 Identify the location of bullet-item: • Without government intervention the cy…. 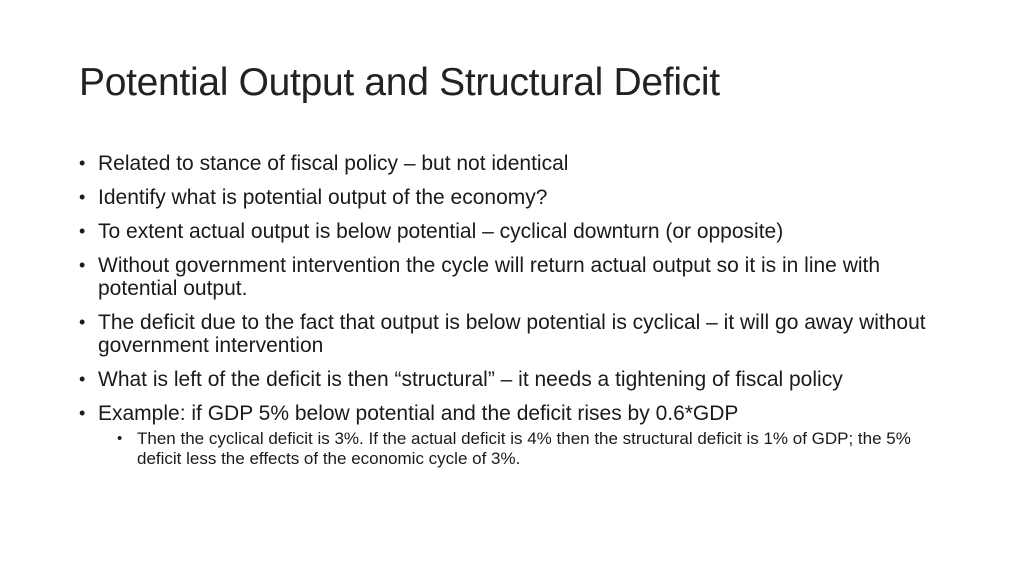
(519, 277).